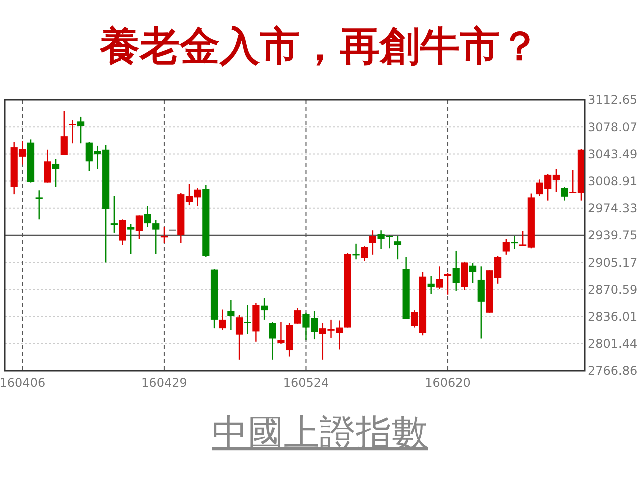 Image resolution: width=640 pixels, height=480 pixels. I want to click on y-tick-label: 2801.44, so click(613, 344).